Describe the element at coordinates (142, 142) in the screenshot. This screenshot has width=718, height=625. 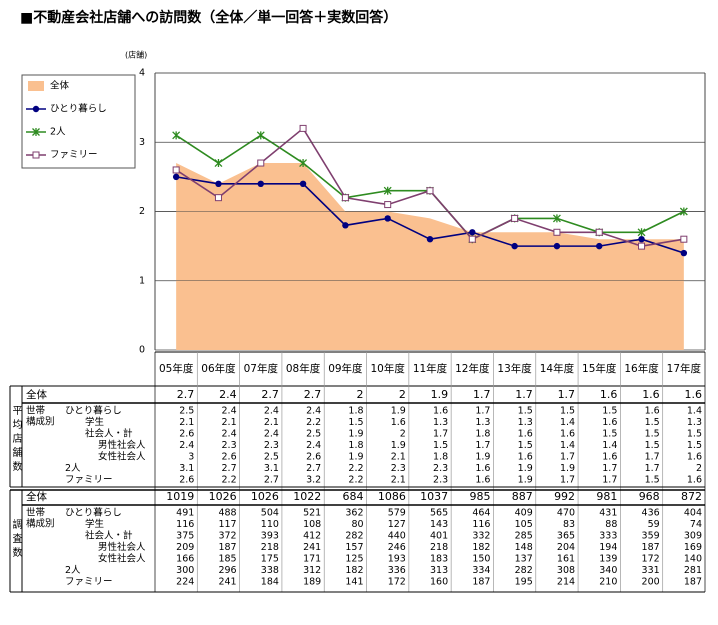
I see `y-tick-label: 3` at that location.